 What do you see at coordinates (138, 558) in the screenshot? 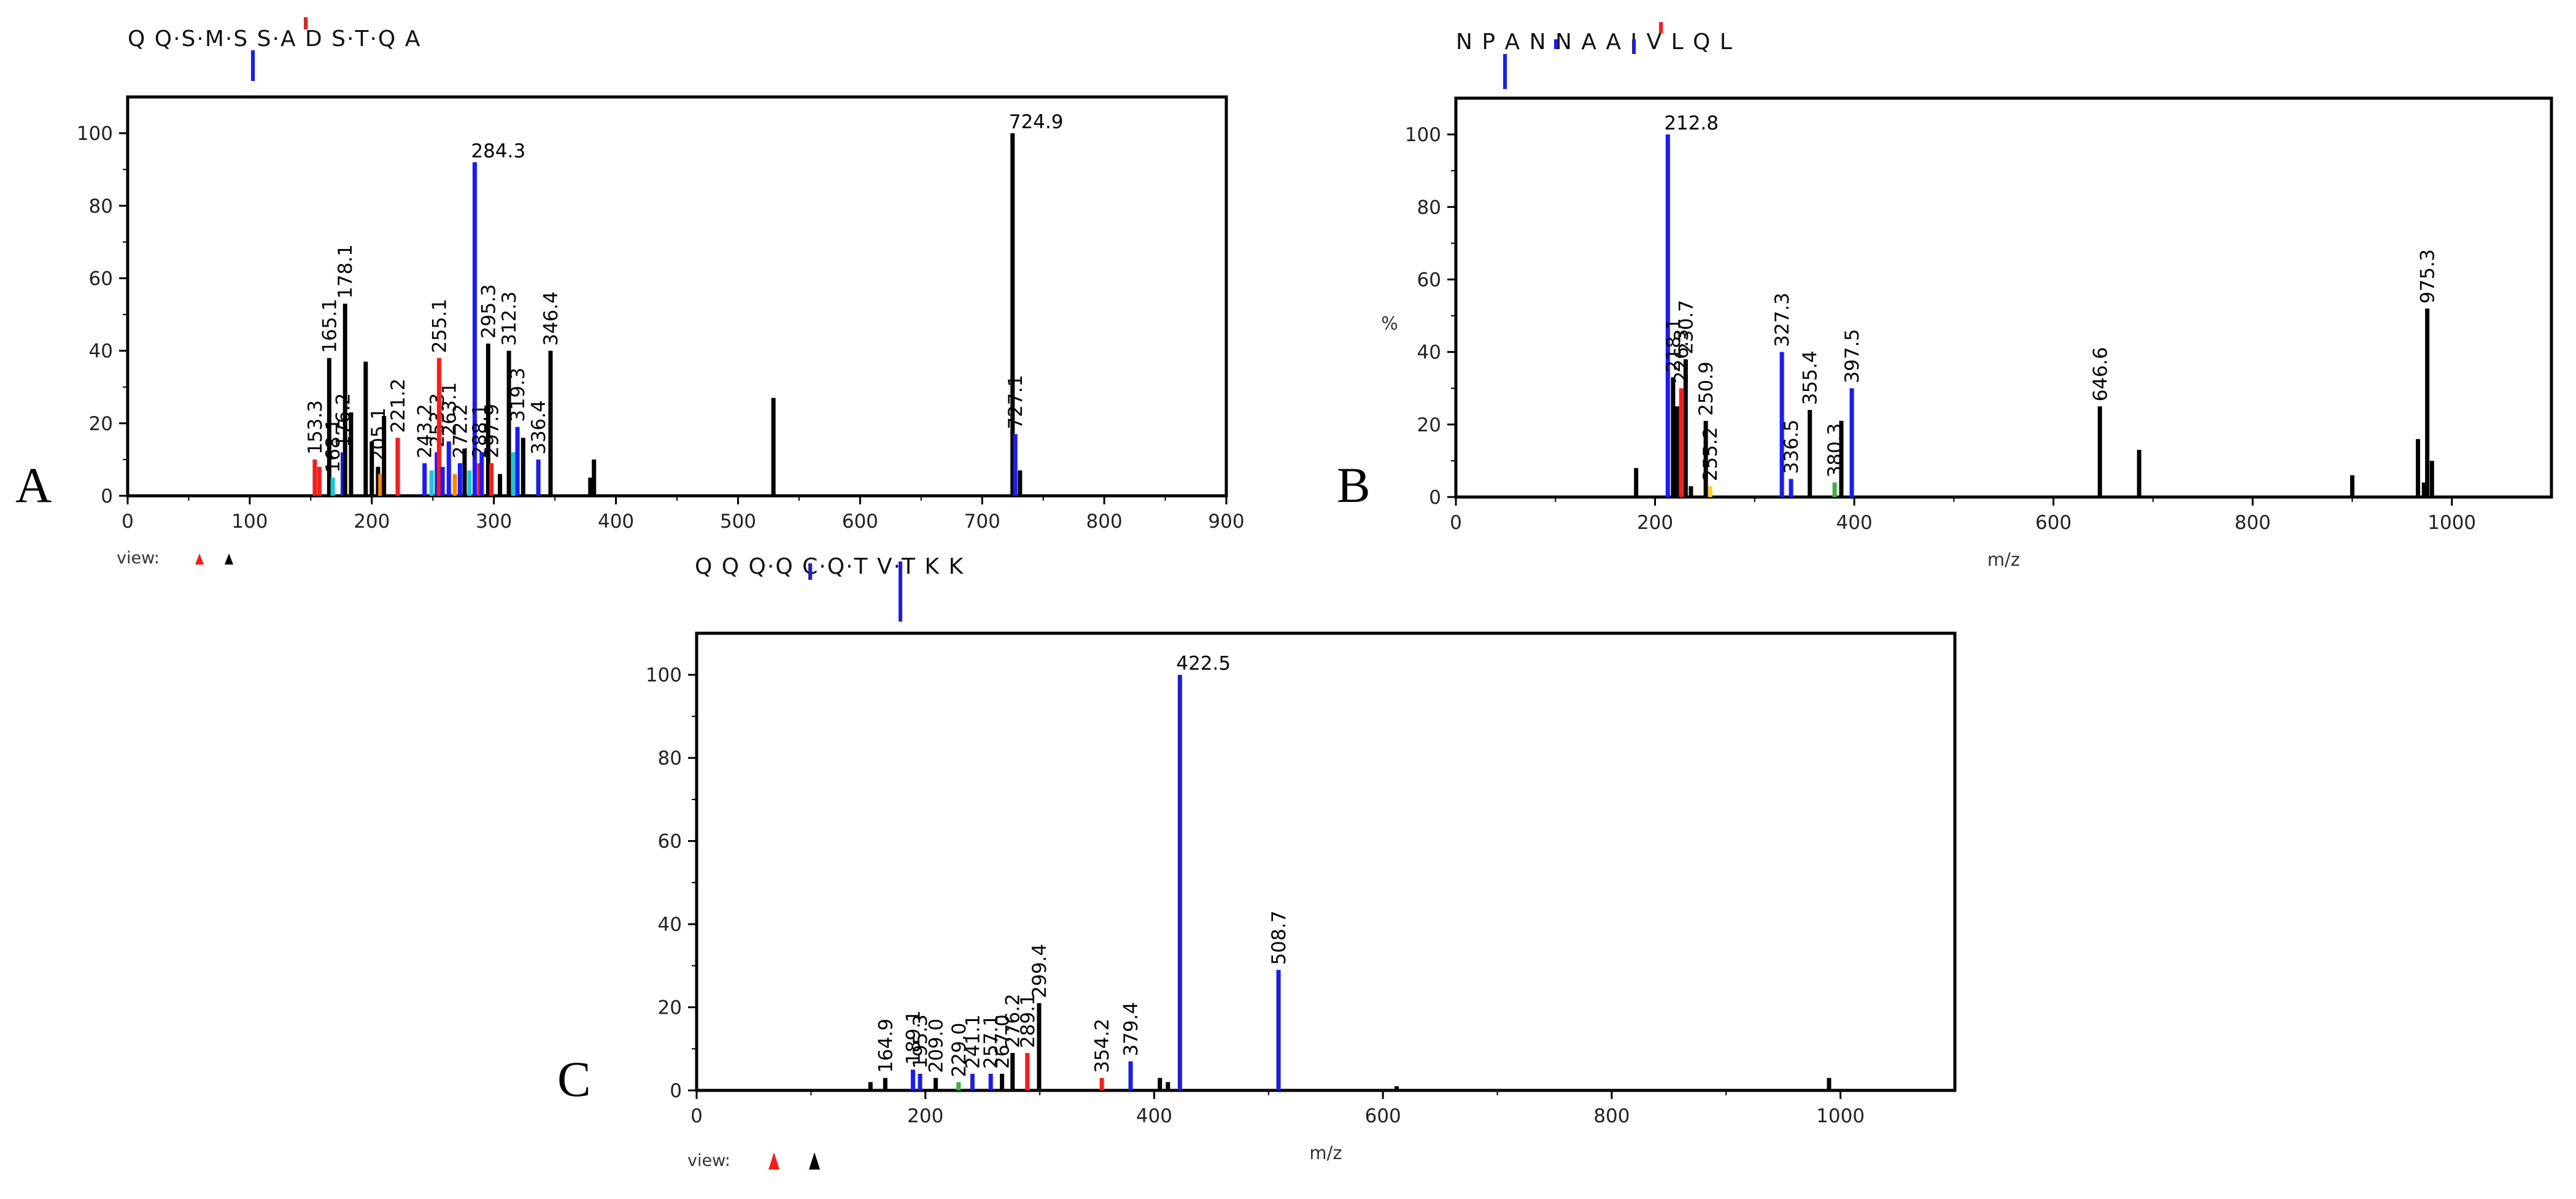
I see `view-label-a: view:` at bounding box center [138, 558].